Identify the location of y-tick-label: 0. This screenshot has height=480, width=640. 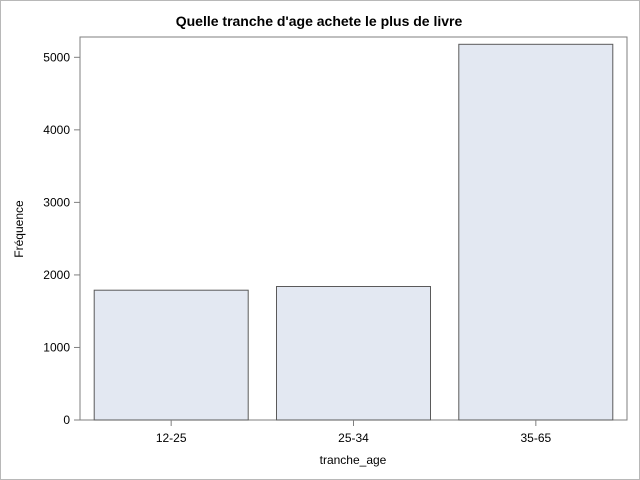
(66, 420).